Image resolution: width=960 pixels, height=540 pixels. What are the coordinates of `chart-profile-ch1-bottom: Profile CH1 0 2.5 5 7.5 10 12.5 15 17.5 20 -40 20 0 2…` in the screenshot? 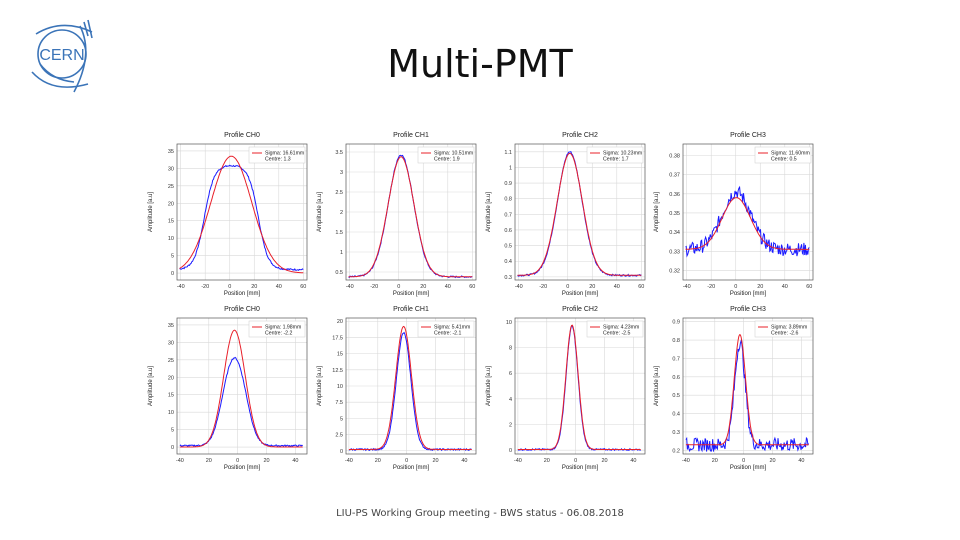 It's located at (397, 388).